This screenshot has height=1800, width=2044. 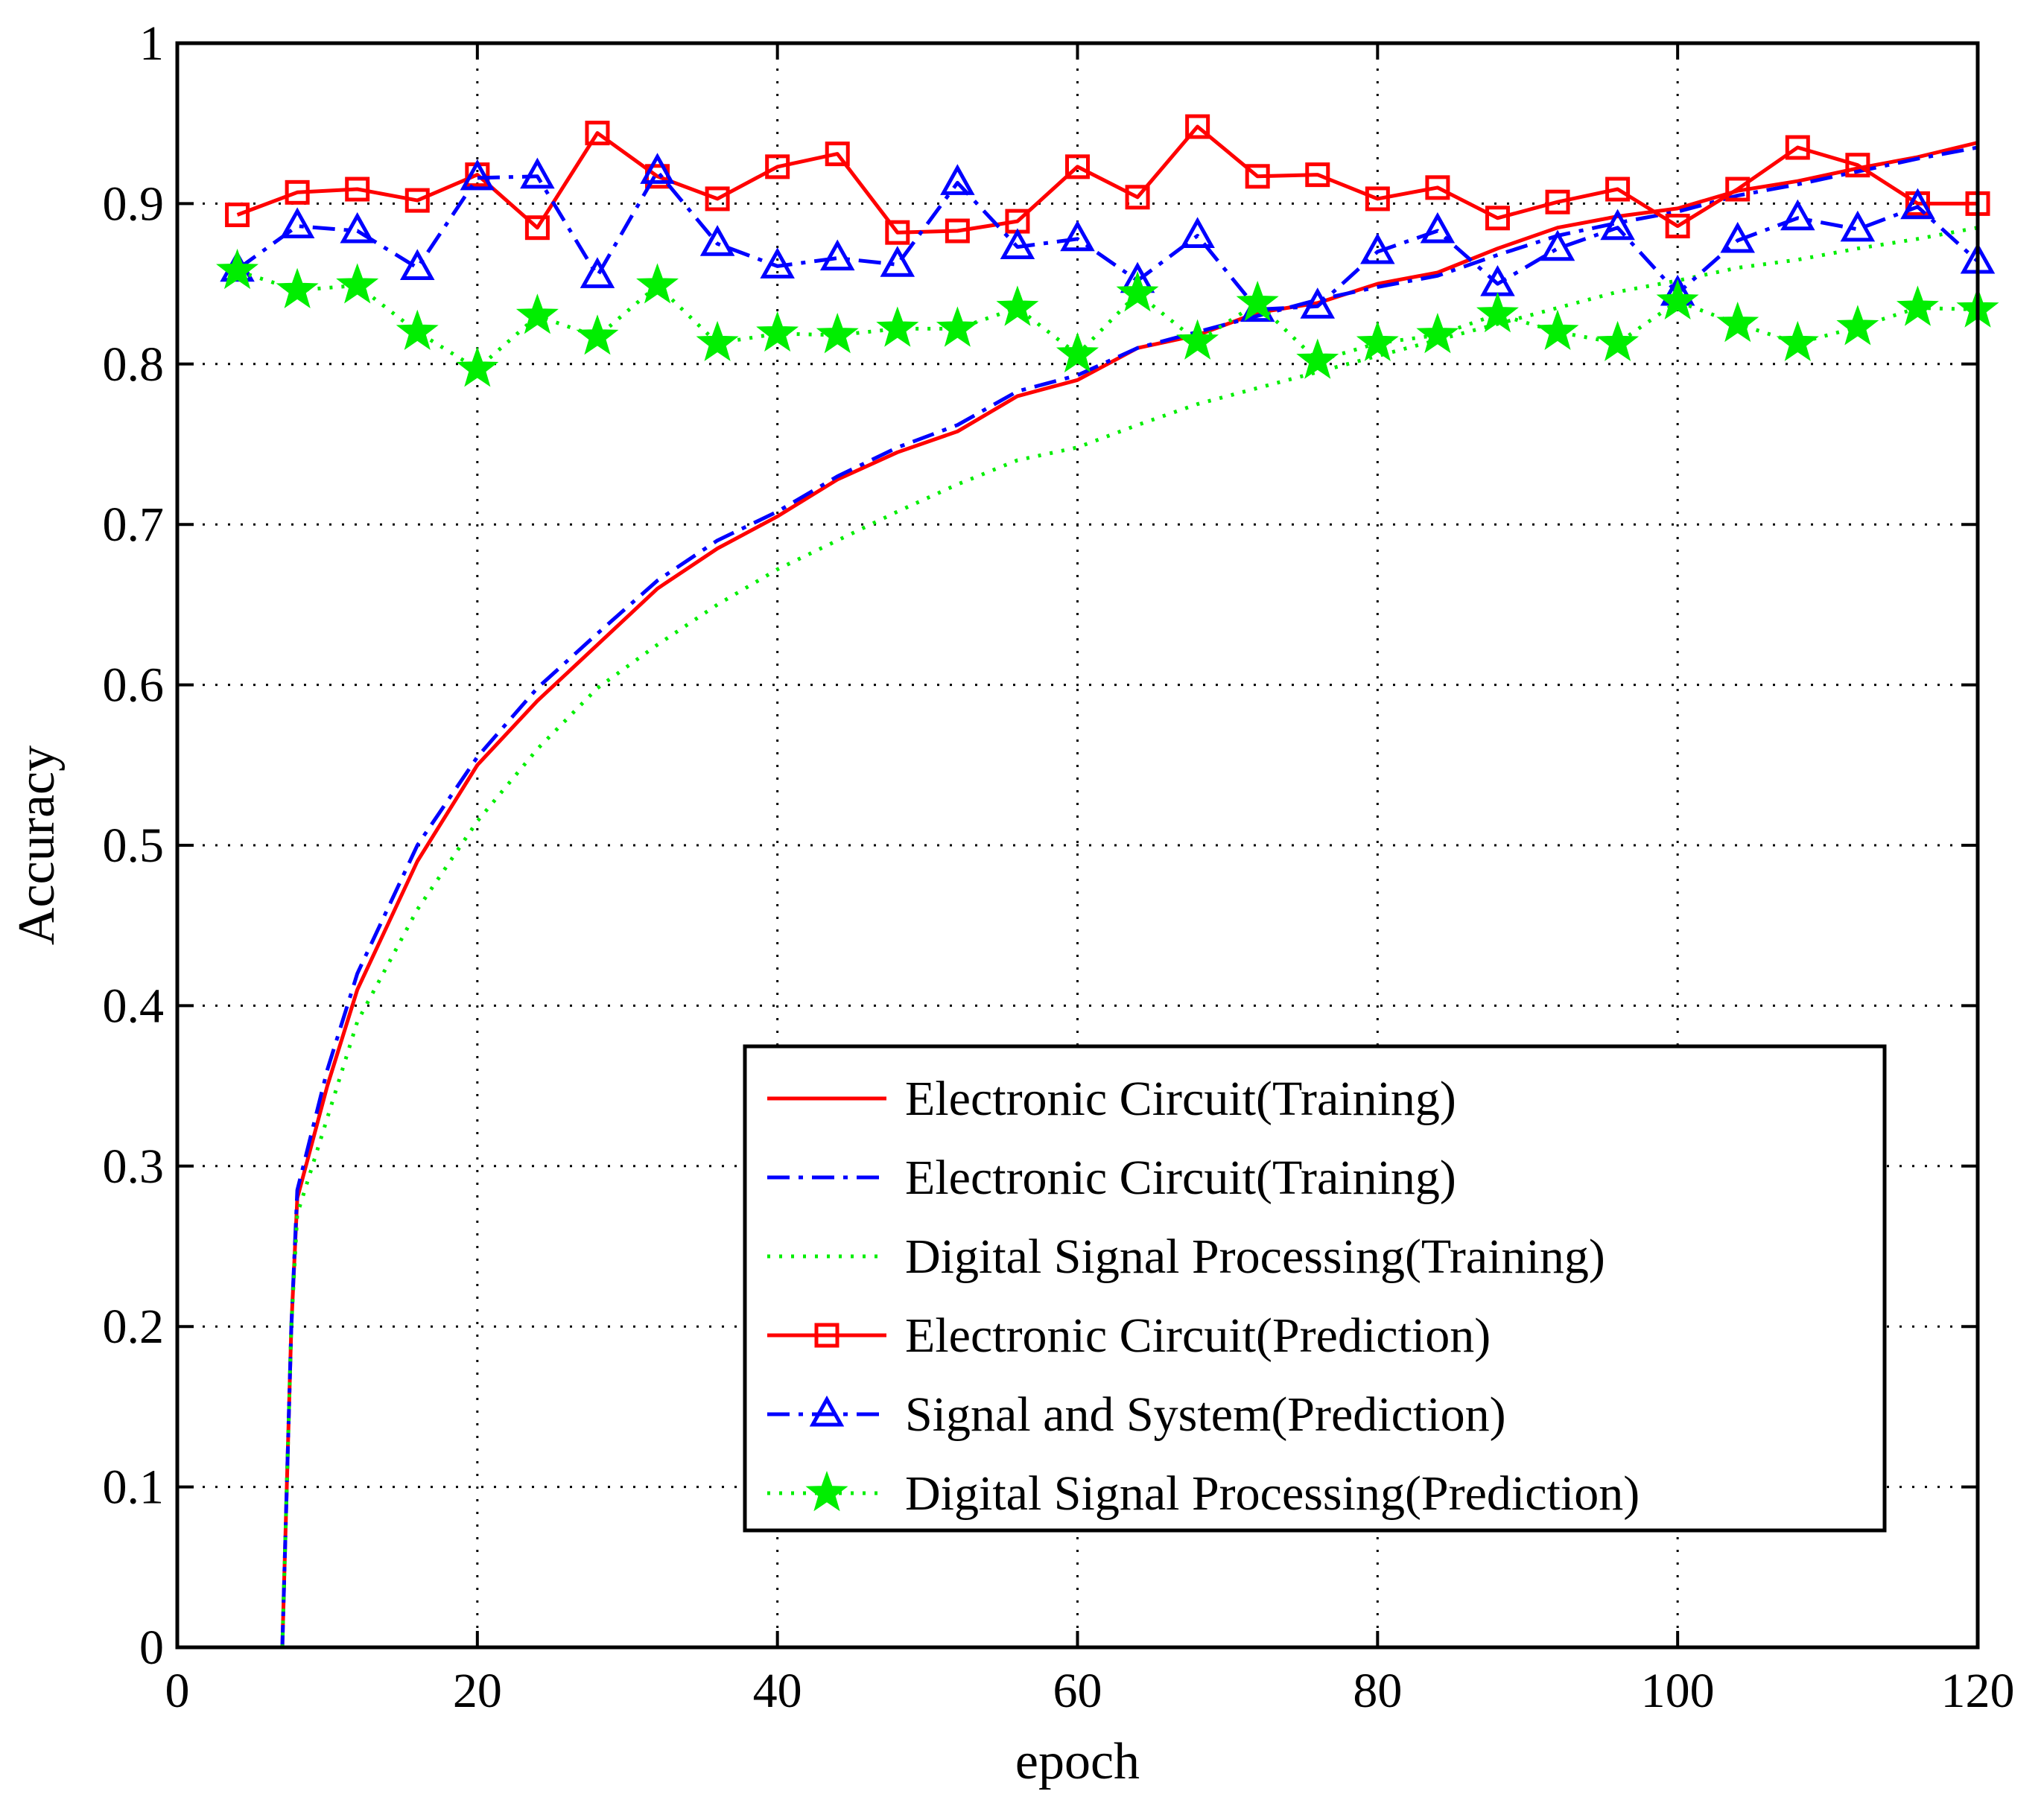 I want to click on y-axis-title: Accuracy, so click(x=37, y=845).